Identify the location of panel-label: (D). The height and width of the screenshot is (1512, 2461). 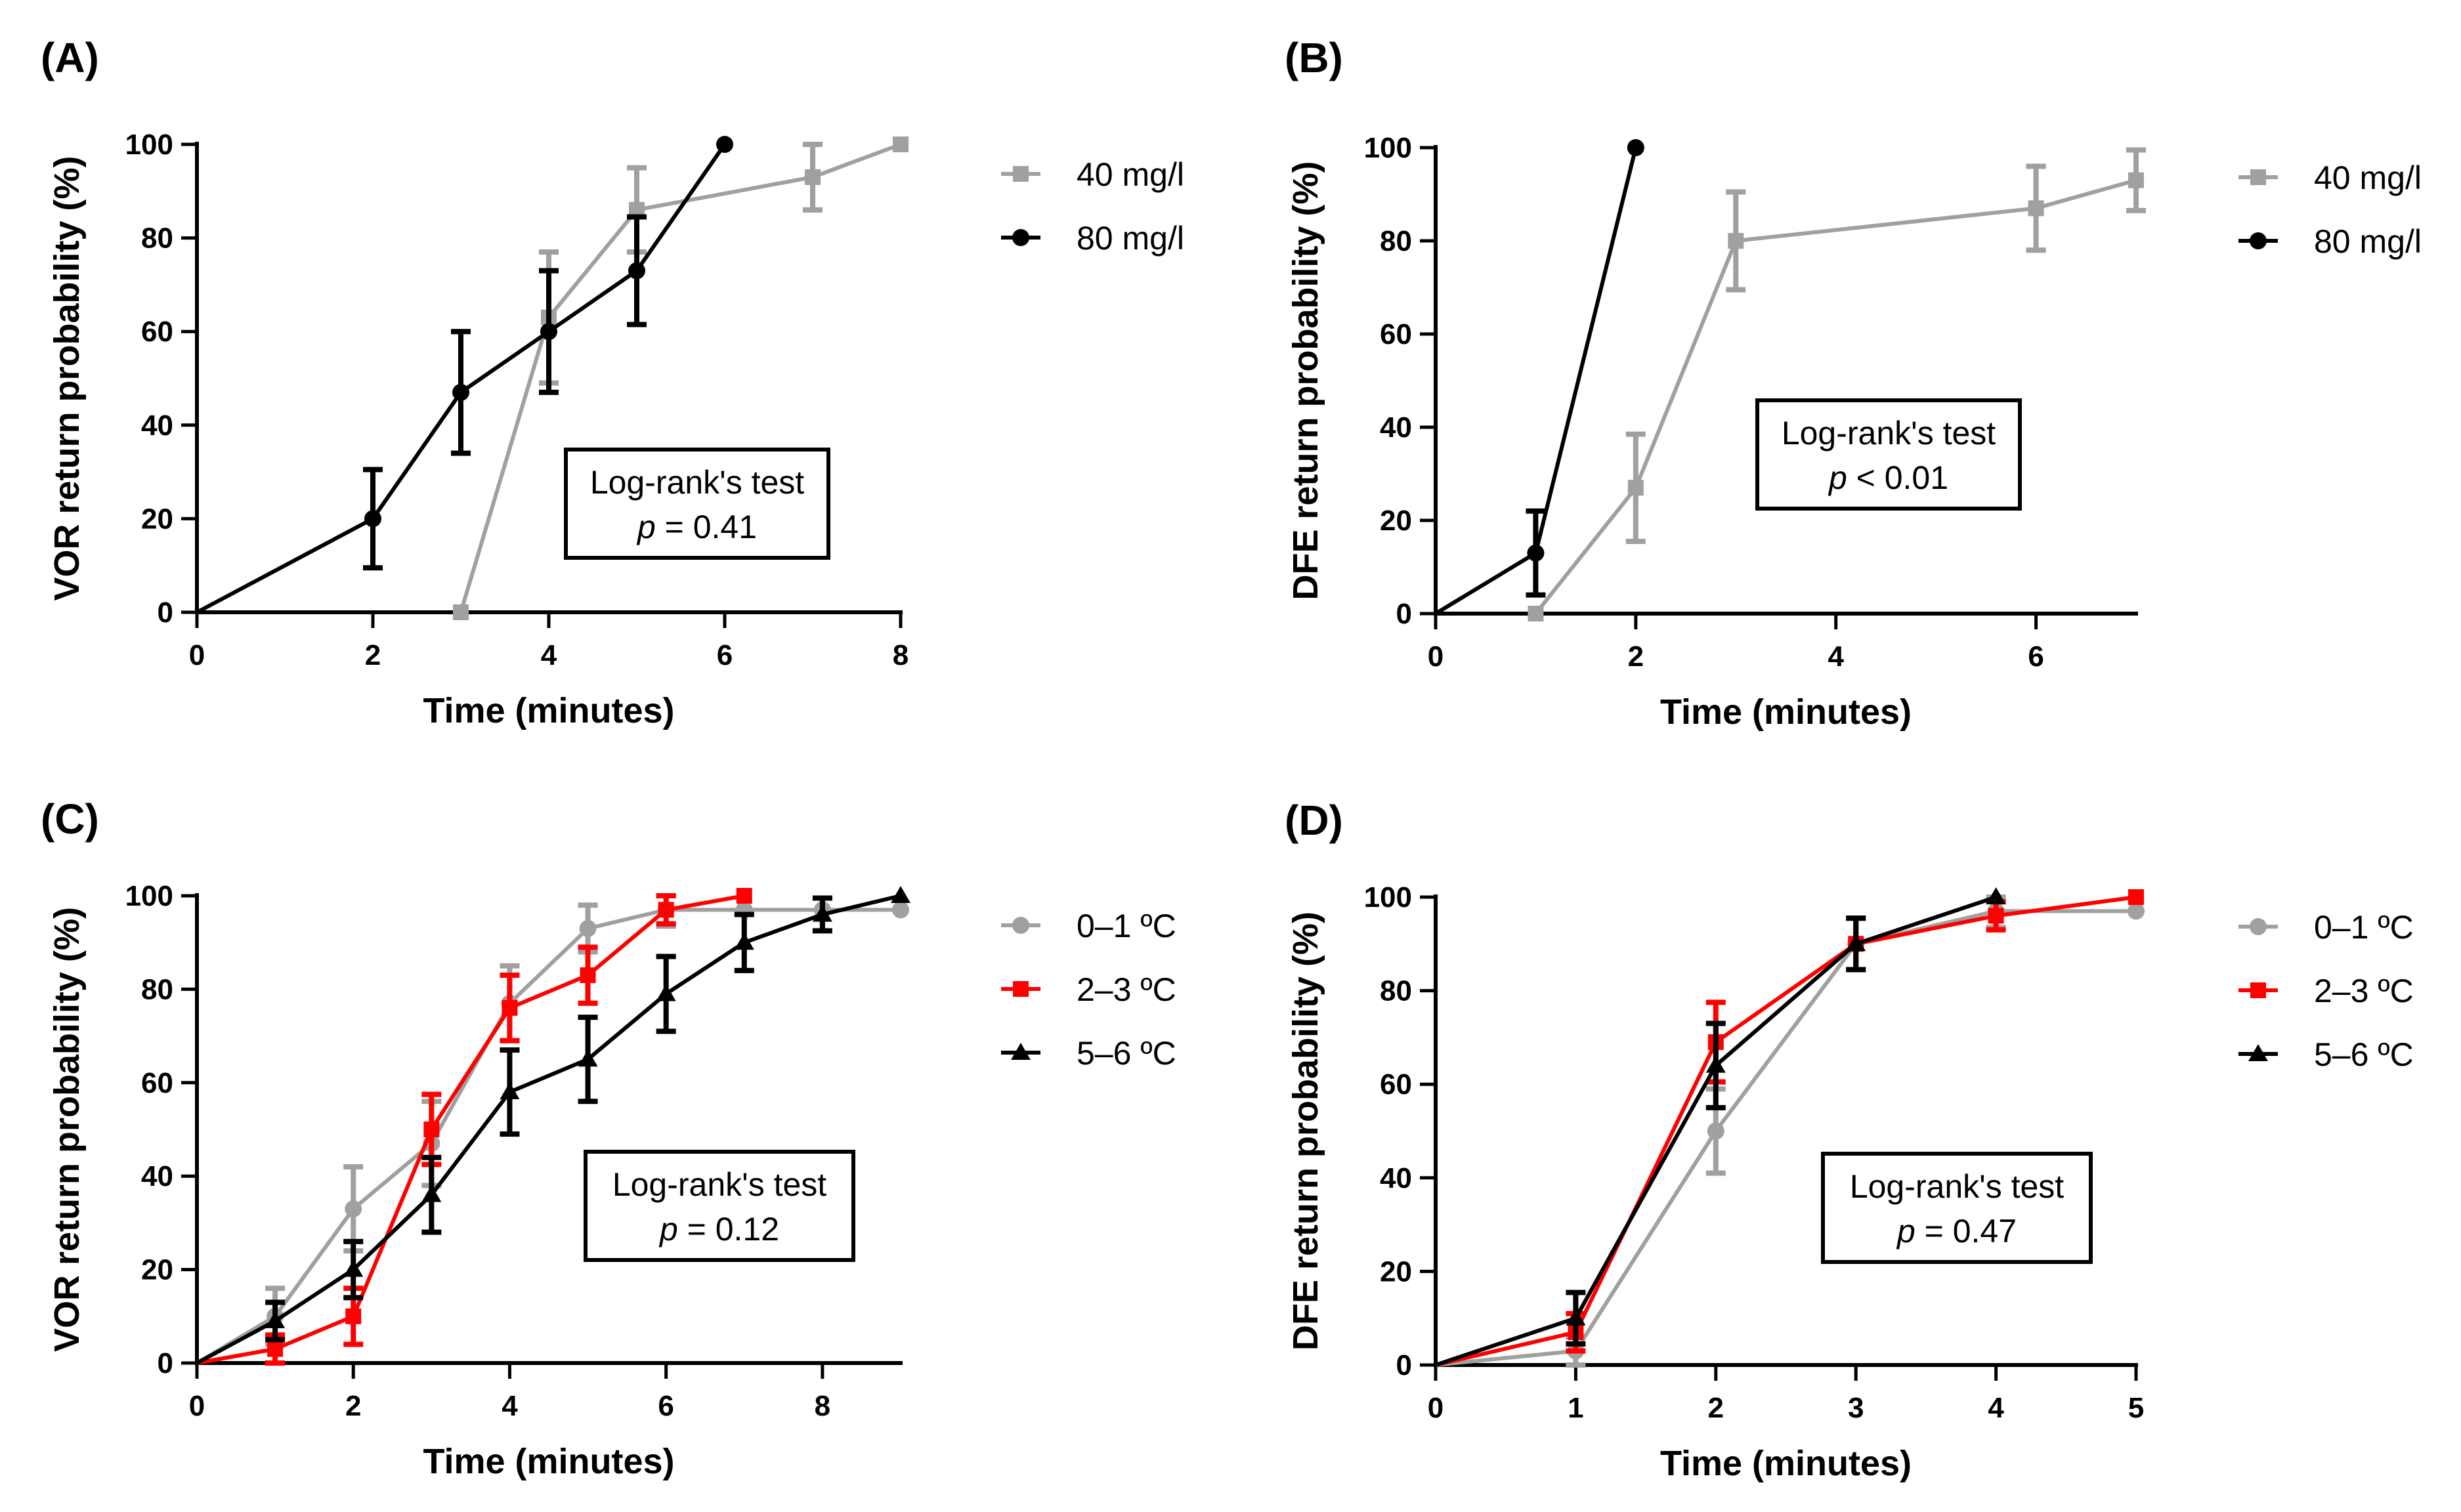
(1314, 820).